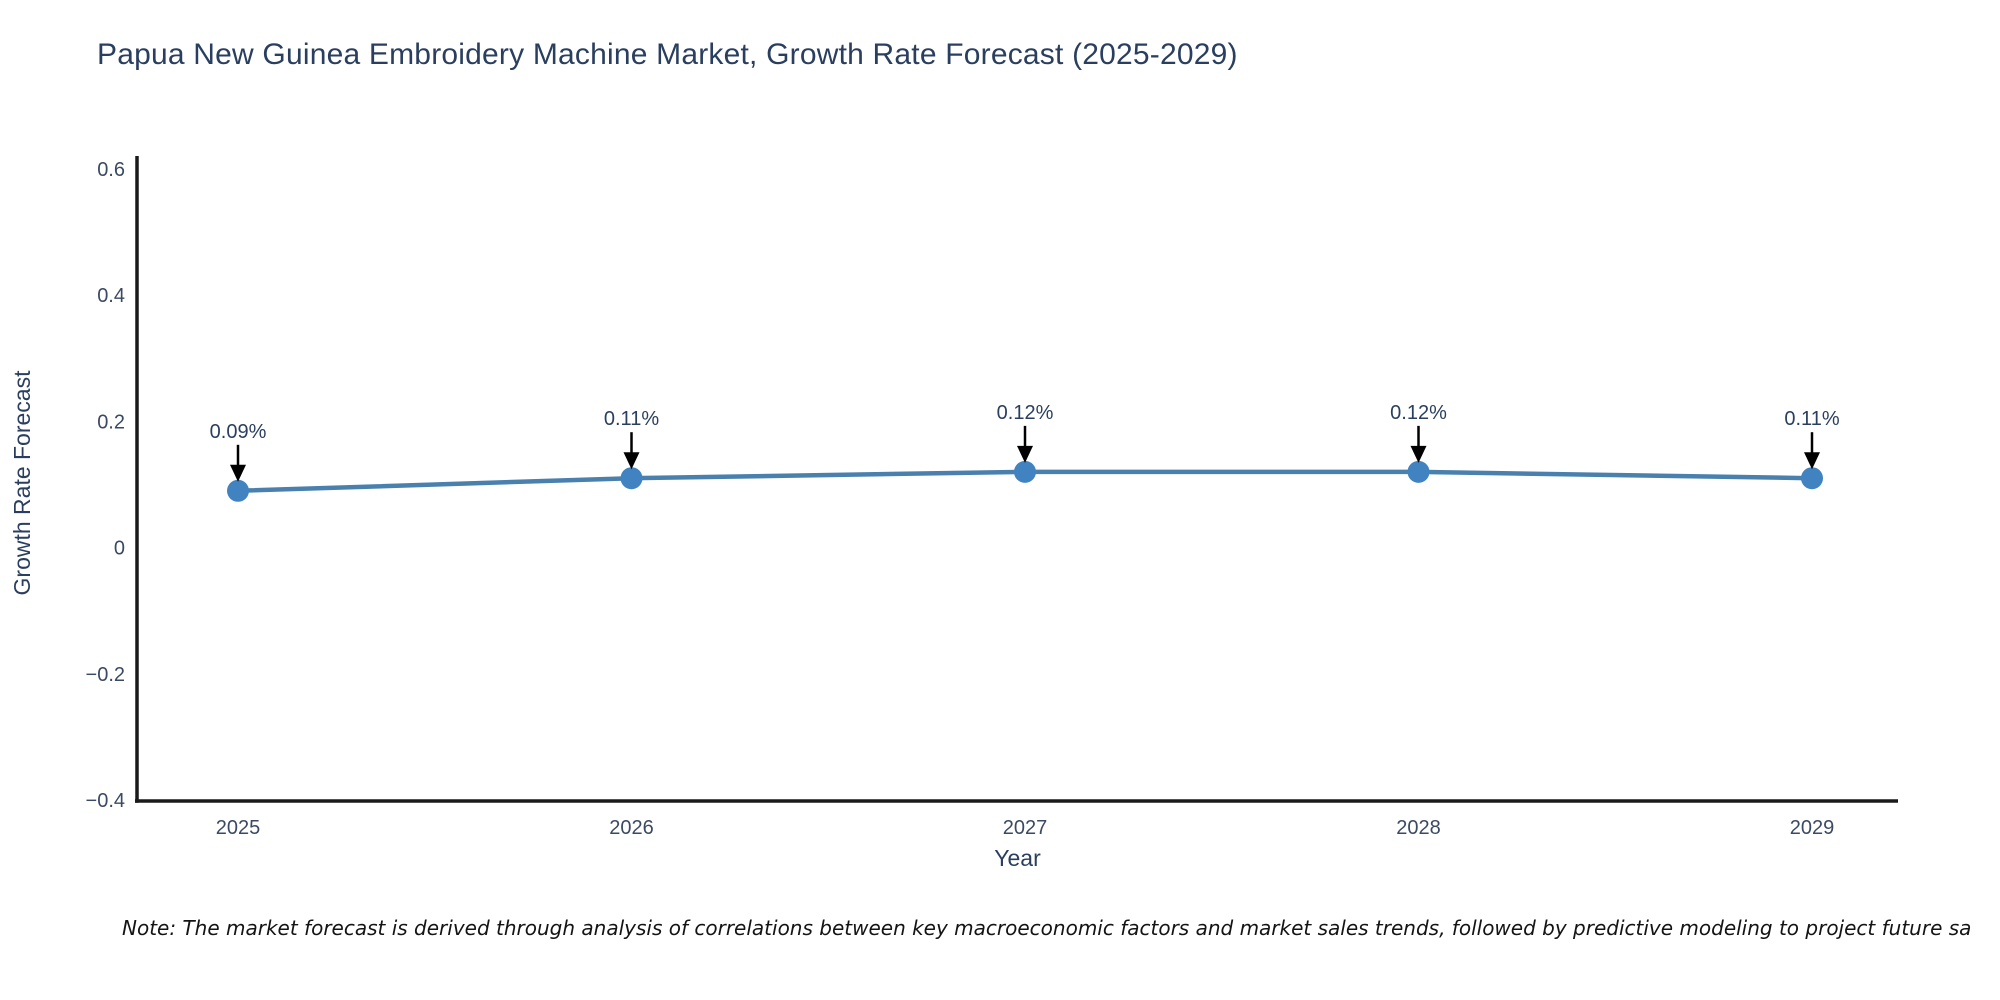 This screenshot has height=1000, width=2000. I want to click on y-tick-label: −0.4, so click(105, 801).